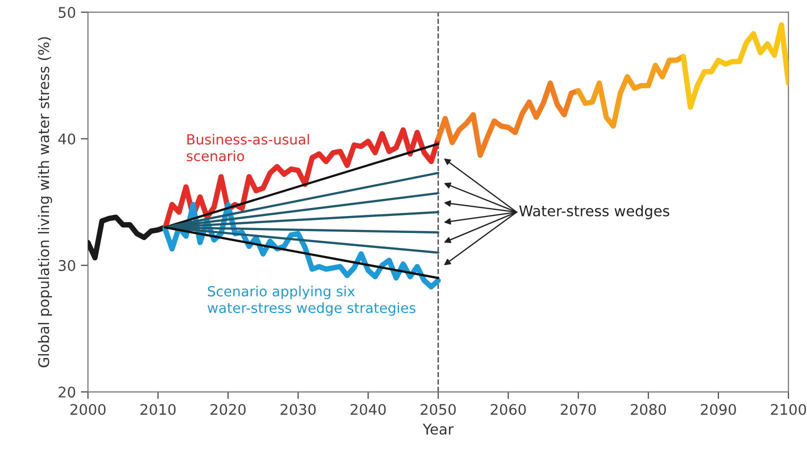 Image resolution: width=807 pixels, height=452 pixels. Describe the element at coordinates (368, 409) in the screenshot. I see `x-tick-label: 2040` at that location.